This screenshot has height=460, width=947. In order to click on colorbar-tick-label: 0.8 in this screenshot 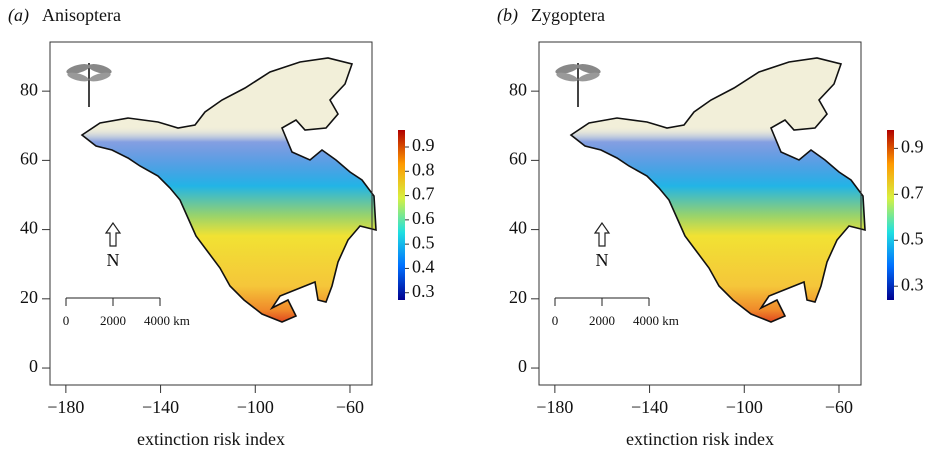, I will do `click(423, 169)`.